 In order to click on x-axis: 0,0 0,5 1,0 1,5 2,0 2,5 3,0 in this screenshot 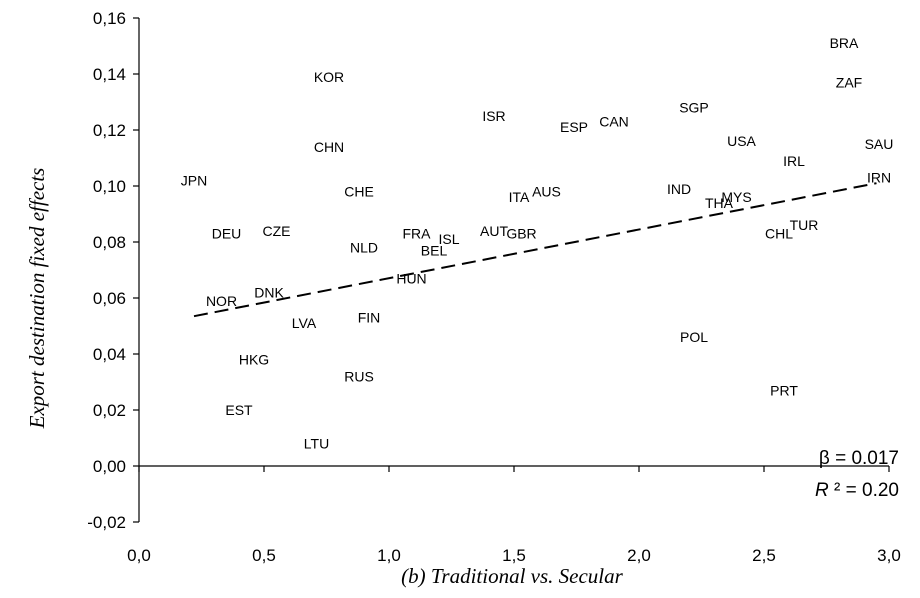, I will do `click(514, 515)`.